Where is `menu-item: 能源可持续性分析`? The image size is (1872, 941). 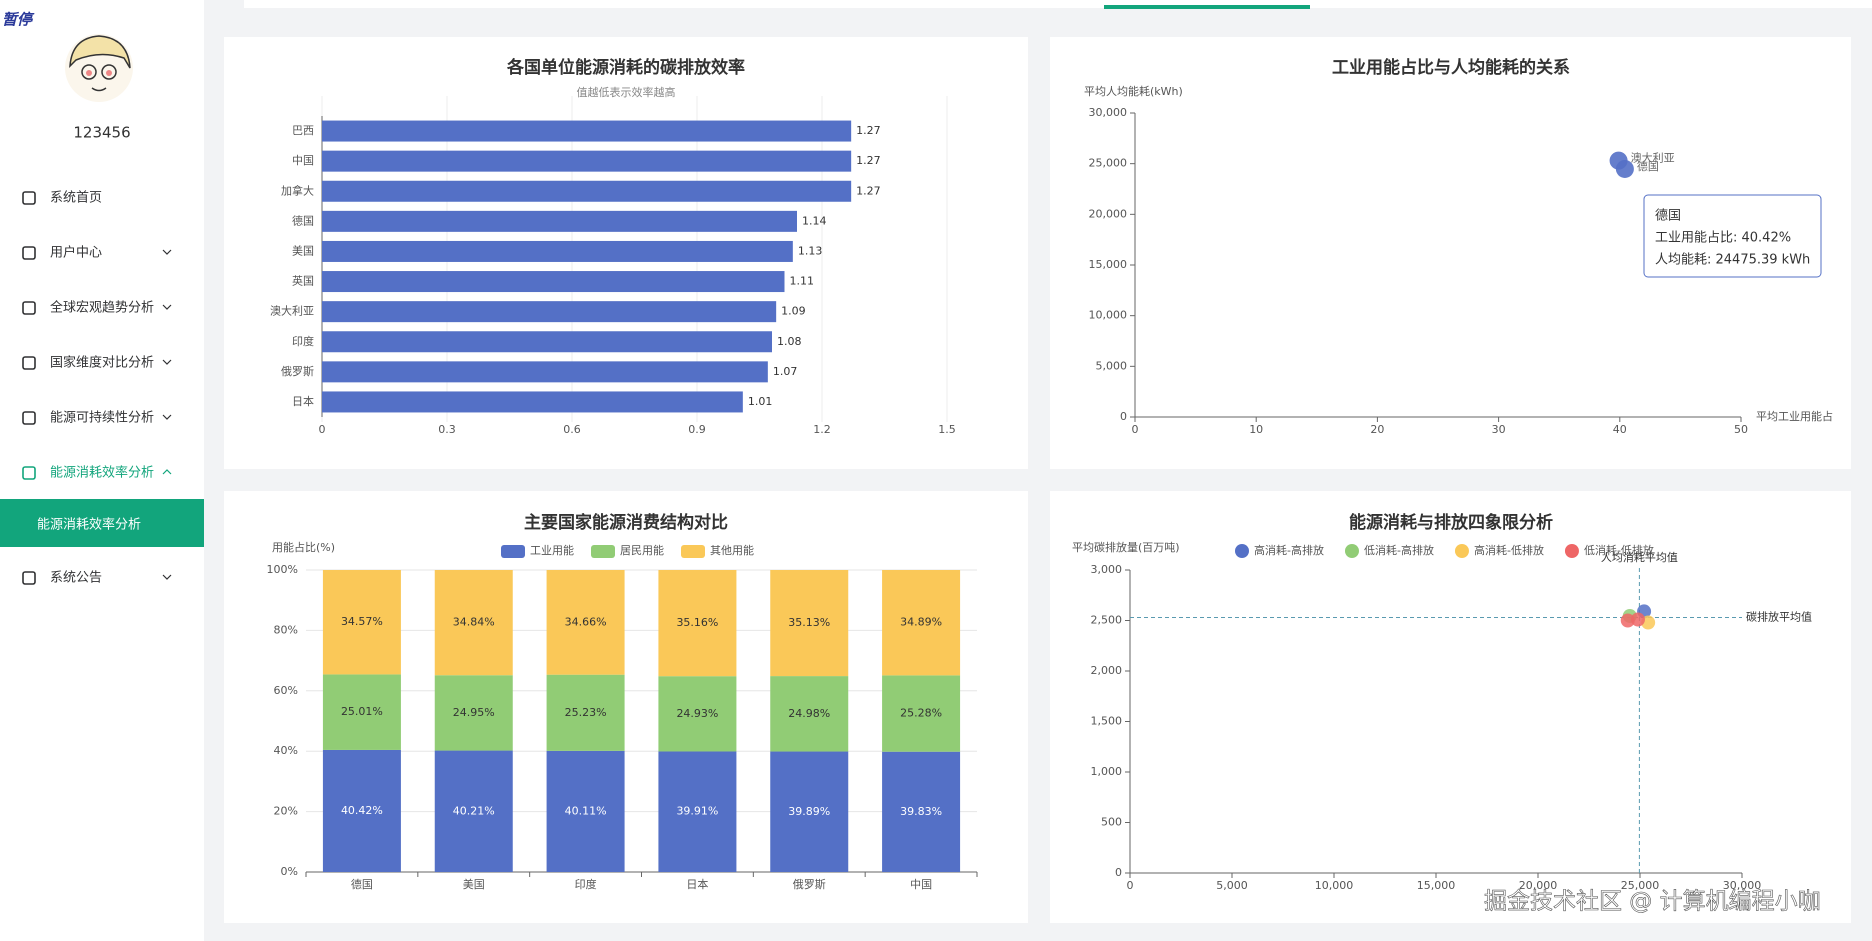
menu-item: 能源可持续性分析 is located at coordinates (102, 418).